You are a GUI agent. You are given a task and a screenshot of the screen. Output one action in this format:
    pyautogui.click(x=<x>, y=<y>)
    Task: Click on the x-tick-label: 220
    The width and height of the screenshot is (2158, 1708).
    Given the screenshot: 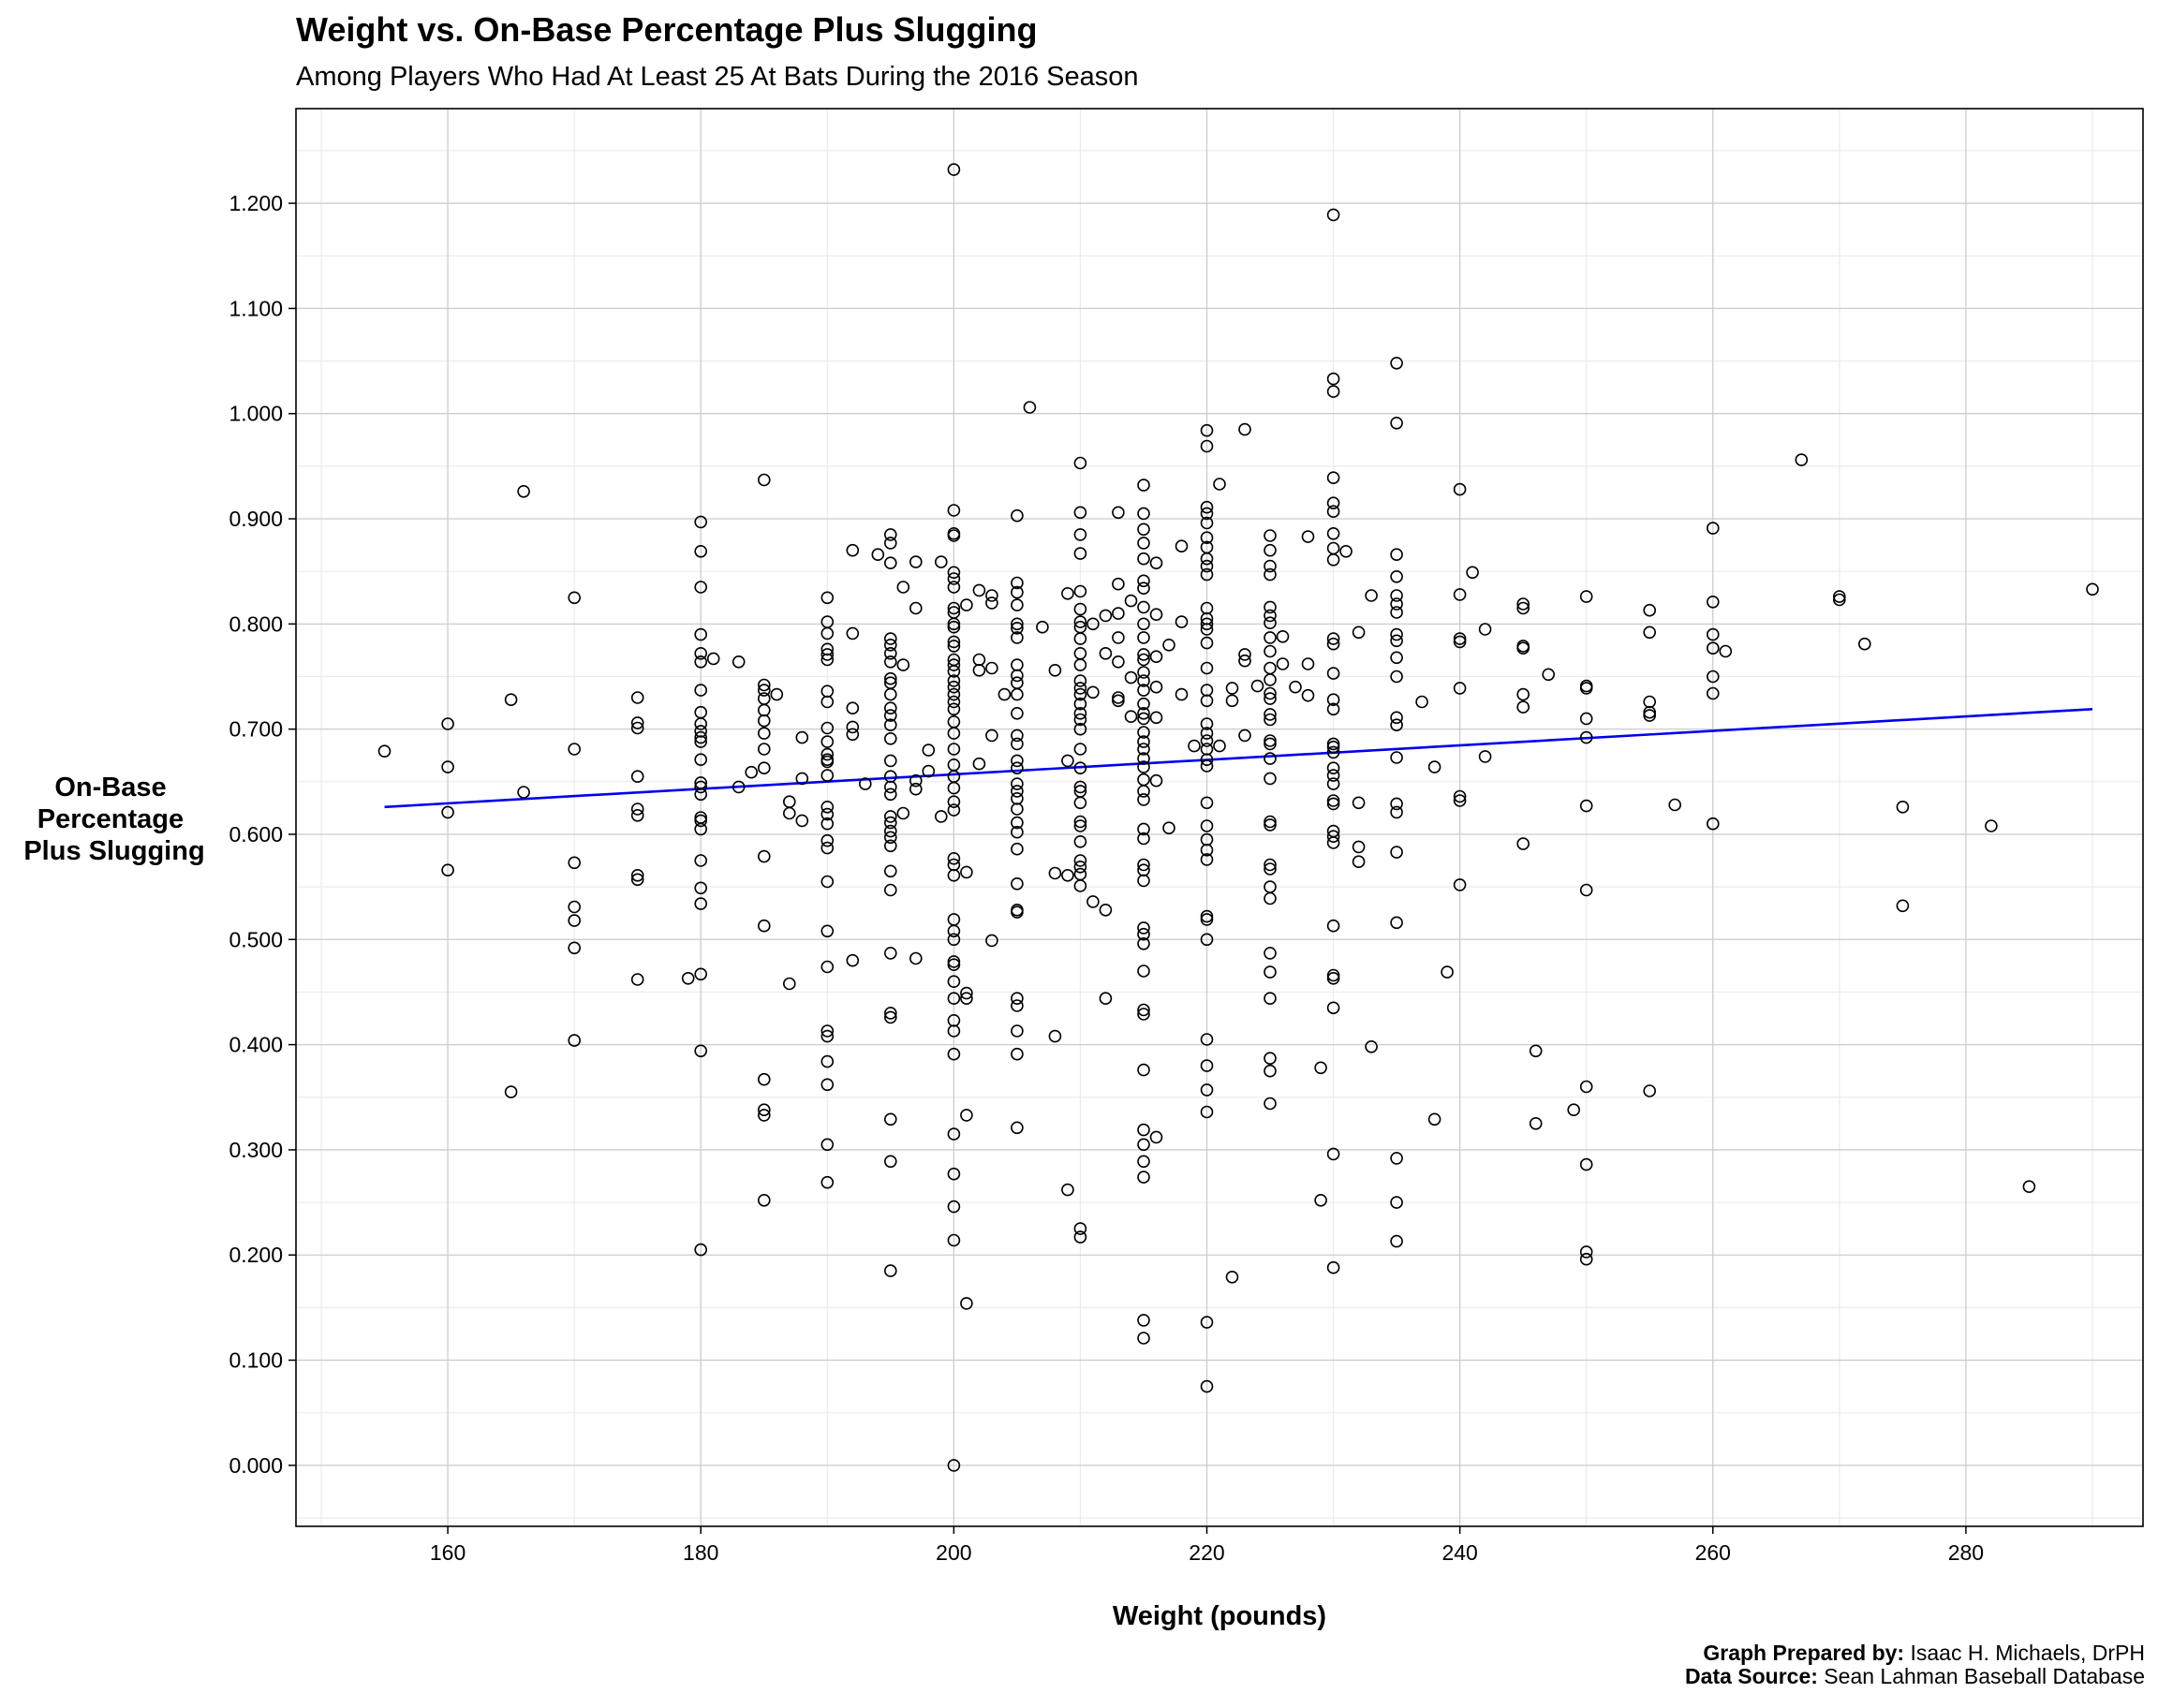 What is the action you would take?
    pyautogui.click(x=1206, y=1553)
    